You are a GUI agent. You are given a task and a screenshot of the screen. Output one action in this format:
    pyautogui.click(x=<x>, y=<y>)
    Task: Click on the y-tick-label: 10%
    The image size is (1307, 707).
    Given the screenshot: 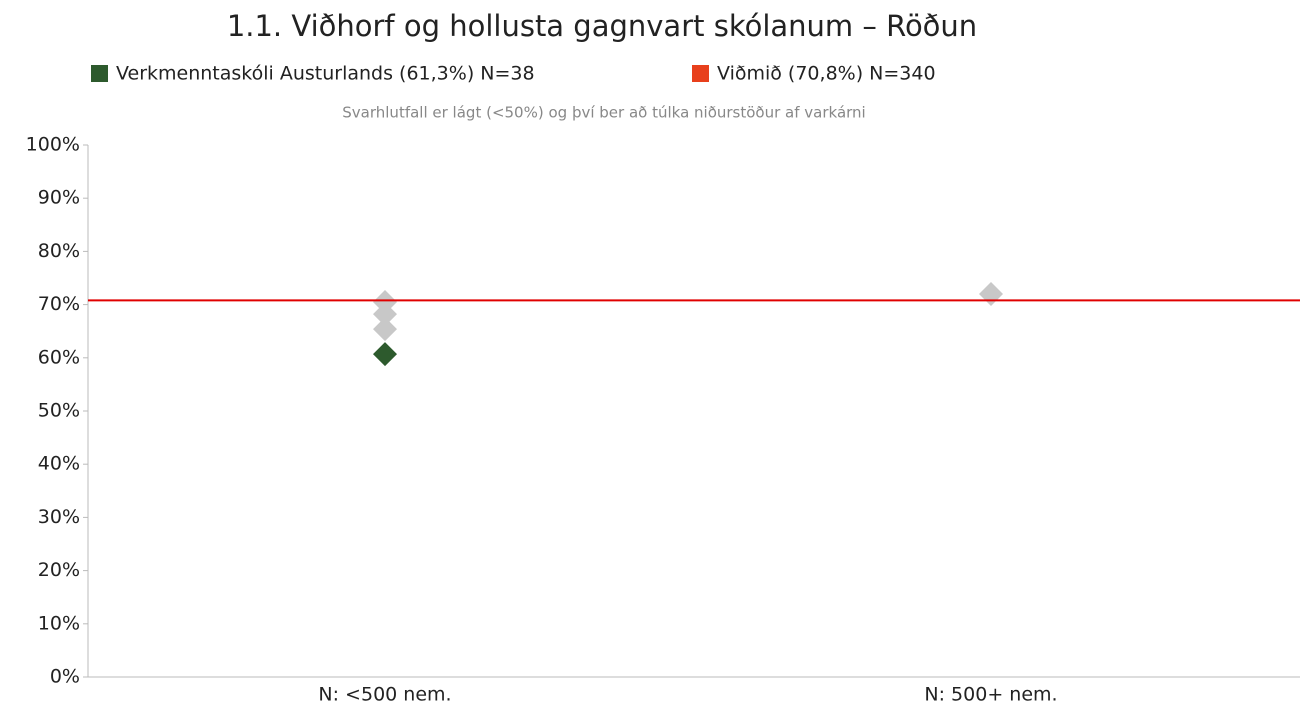 What is the action you would take?
    pyautogui.click(x=59, y=623)
    